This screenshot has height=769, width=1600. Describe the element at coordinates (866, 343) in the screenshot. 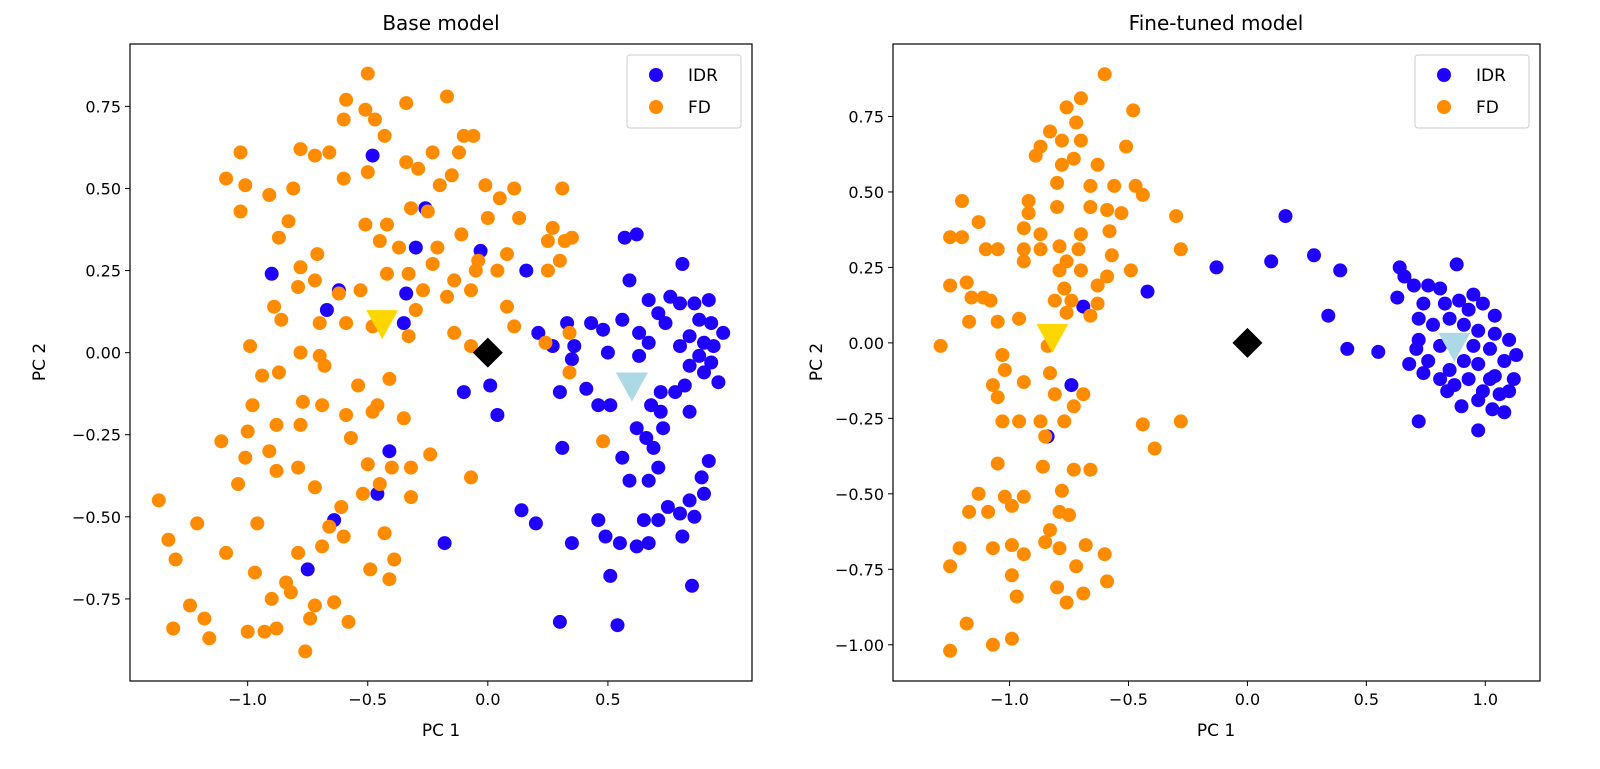

I see `y-tick-label: 0.00` at that location.